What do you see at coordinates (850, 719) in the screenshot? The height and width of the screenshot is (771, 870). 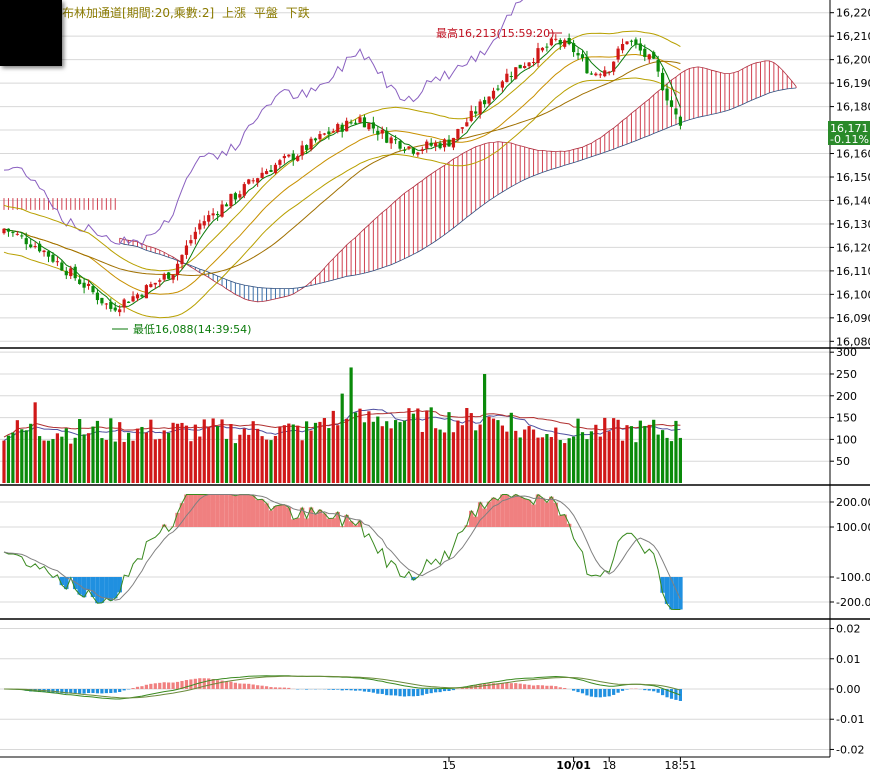 I see `y-tick-label: -0.01` at bounding box center [850, 719].